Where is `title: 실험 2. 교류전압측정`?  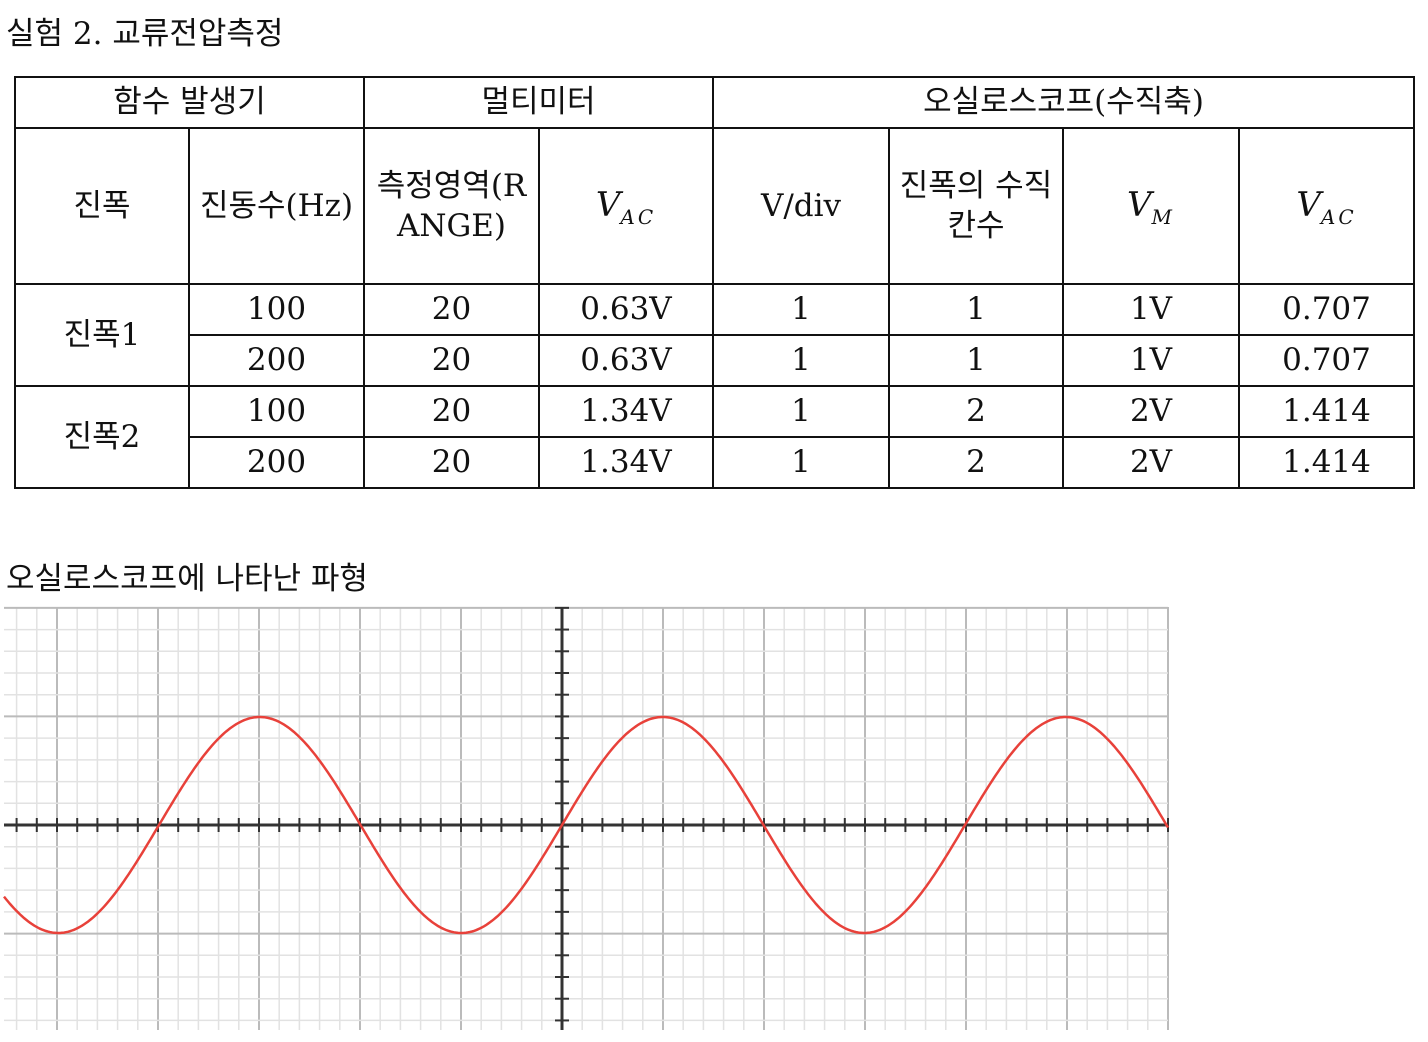 title: 실험 2. 교류전압측정 is located at coordinates (145, 34).